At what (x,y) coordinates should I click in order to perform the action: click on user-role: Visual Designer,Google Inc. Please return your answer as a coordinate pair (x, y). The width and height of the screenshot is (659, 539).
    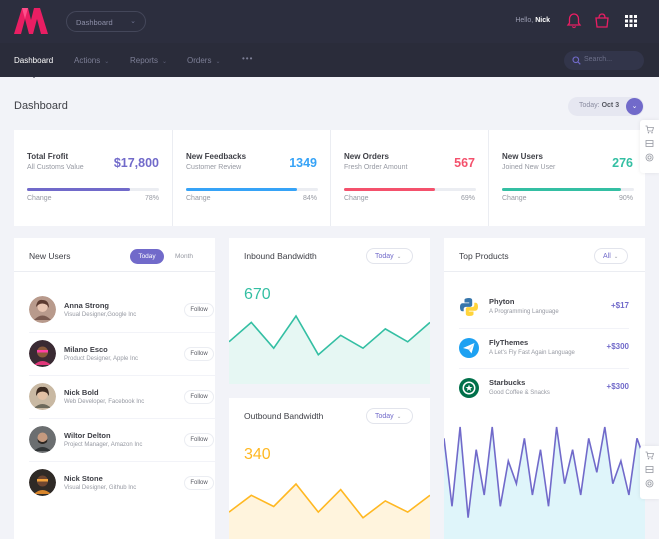
    Looking at the image, I should click on (100, 315).